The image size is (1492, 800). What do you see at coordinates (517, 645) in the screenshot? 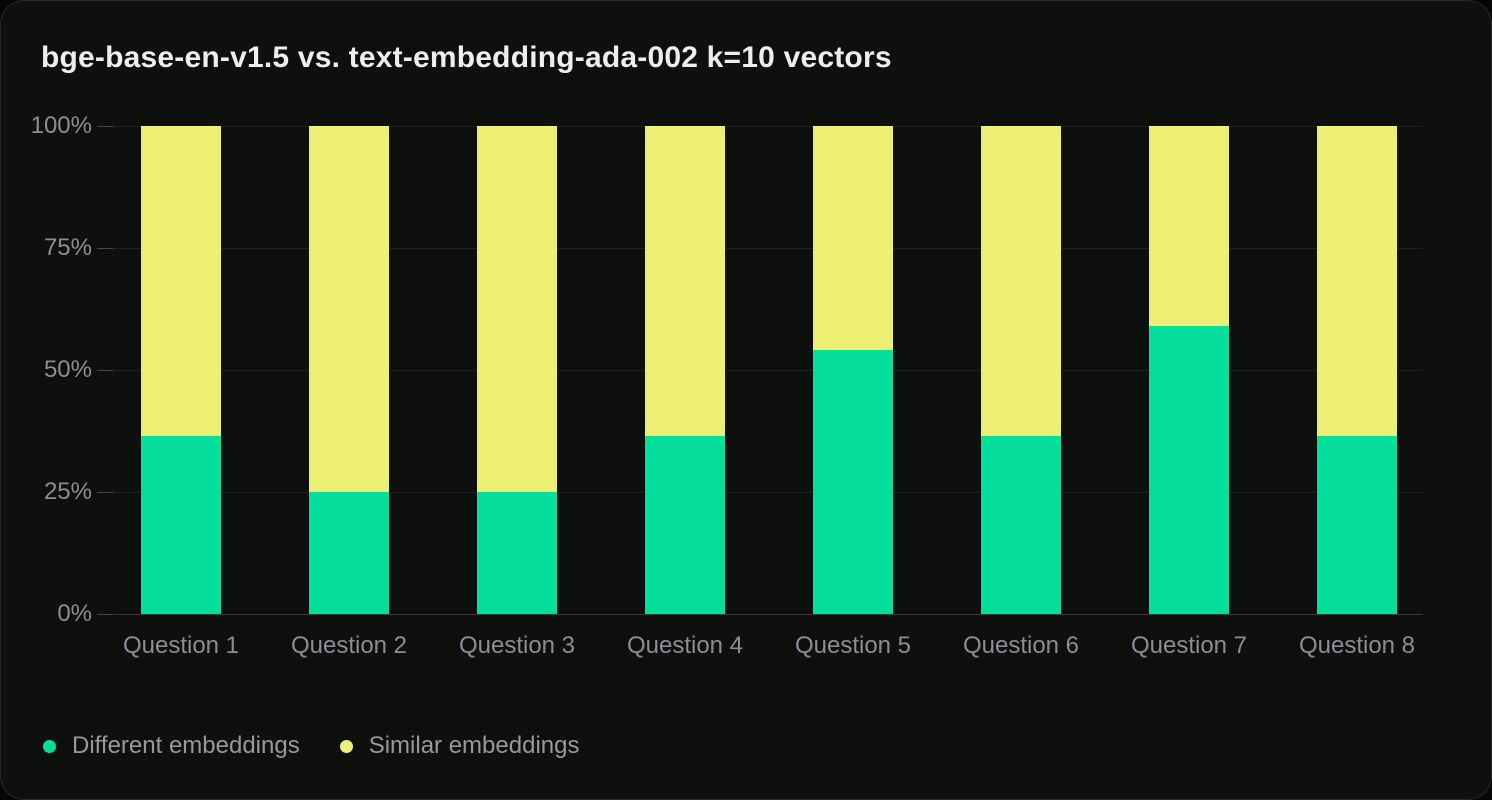
I see `x-axis-label: Question 3` at bounding box center [517, 645].